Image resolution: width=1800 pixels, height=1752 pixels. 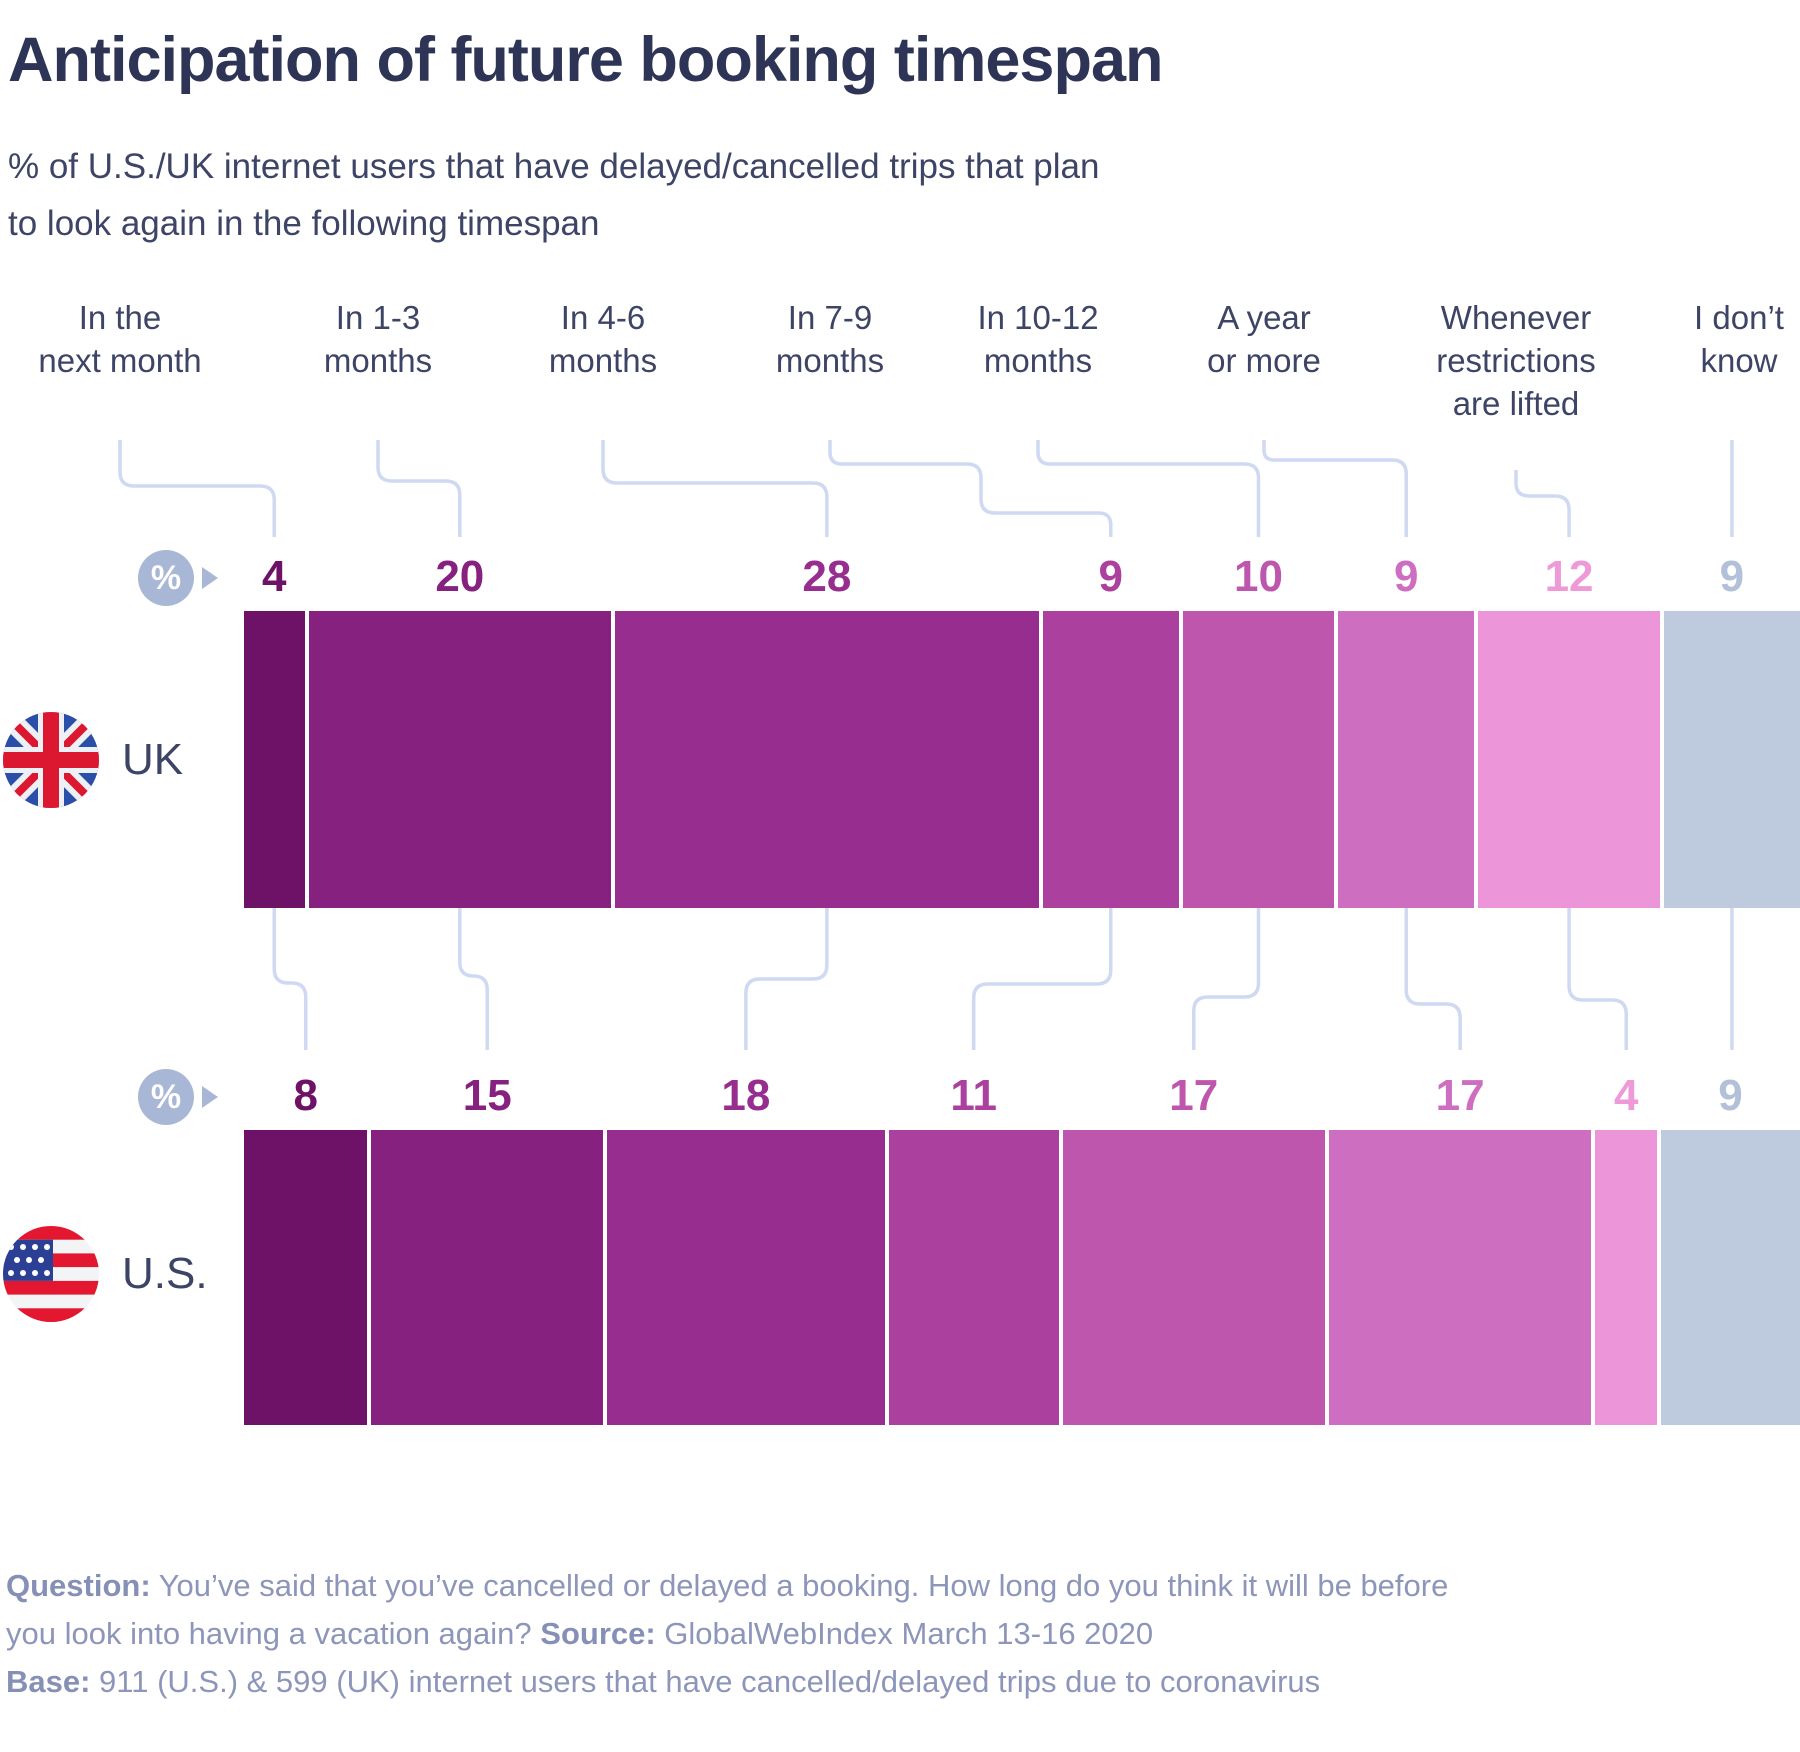 I want to click on value-label-uk-4: 9, so click(x=1111, y=576).